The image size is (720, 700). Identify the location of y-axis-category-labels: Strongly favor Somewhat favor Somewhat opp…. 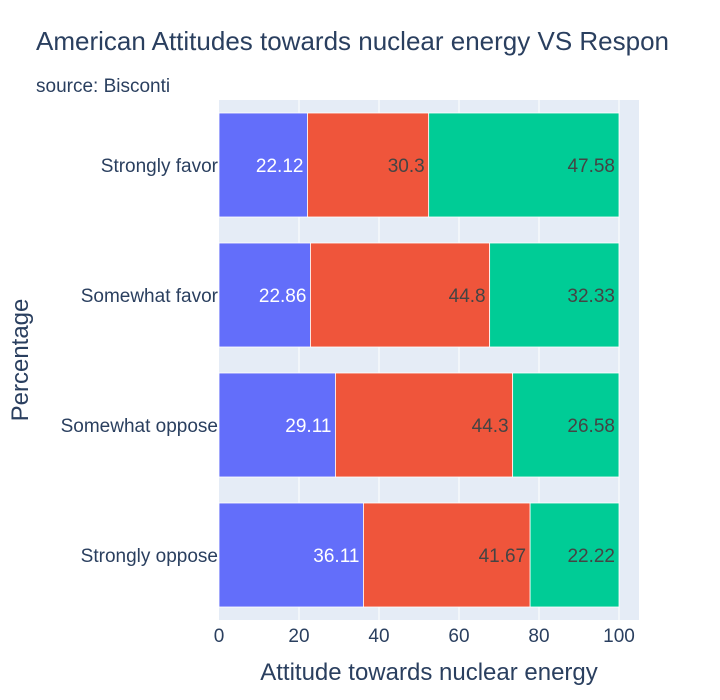
(140, 361).